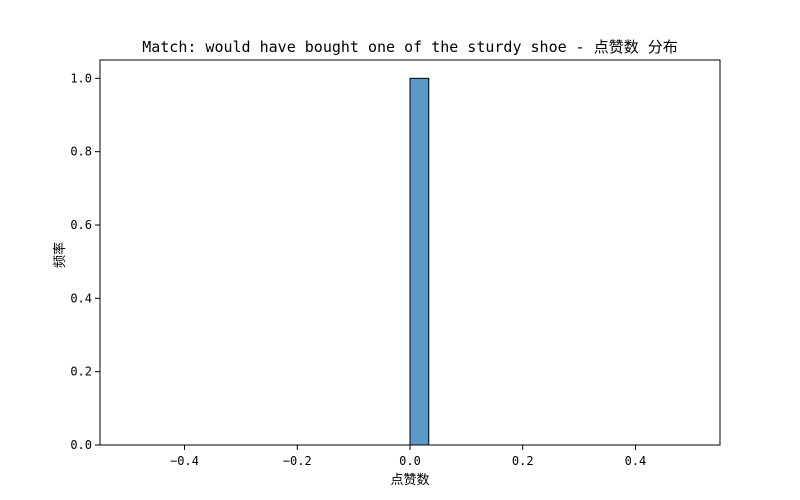  What do you see at coordinates (184, 461) in the screenshot?
I see `x-tick-label: −0.4` at bounding box center [184, 461].